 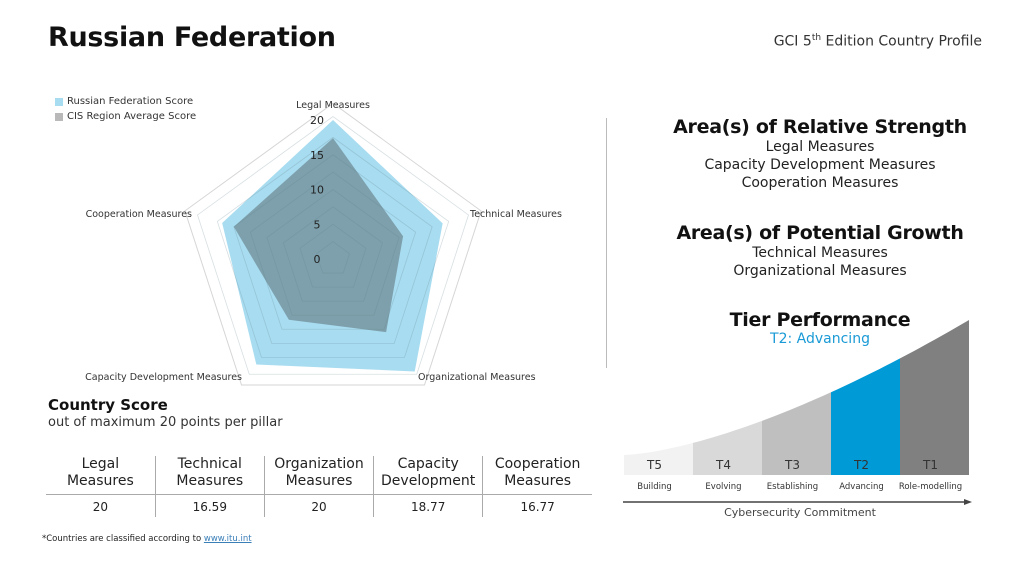 I want to click on col-organization: Organization Measures, so click(x=319, y=475).